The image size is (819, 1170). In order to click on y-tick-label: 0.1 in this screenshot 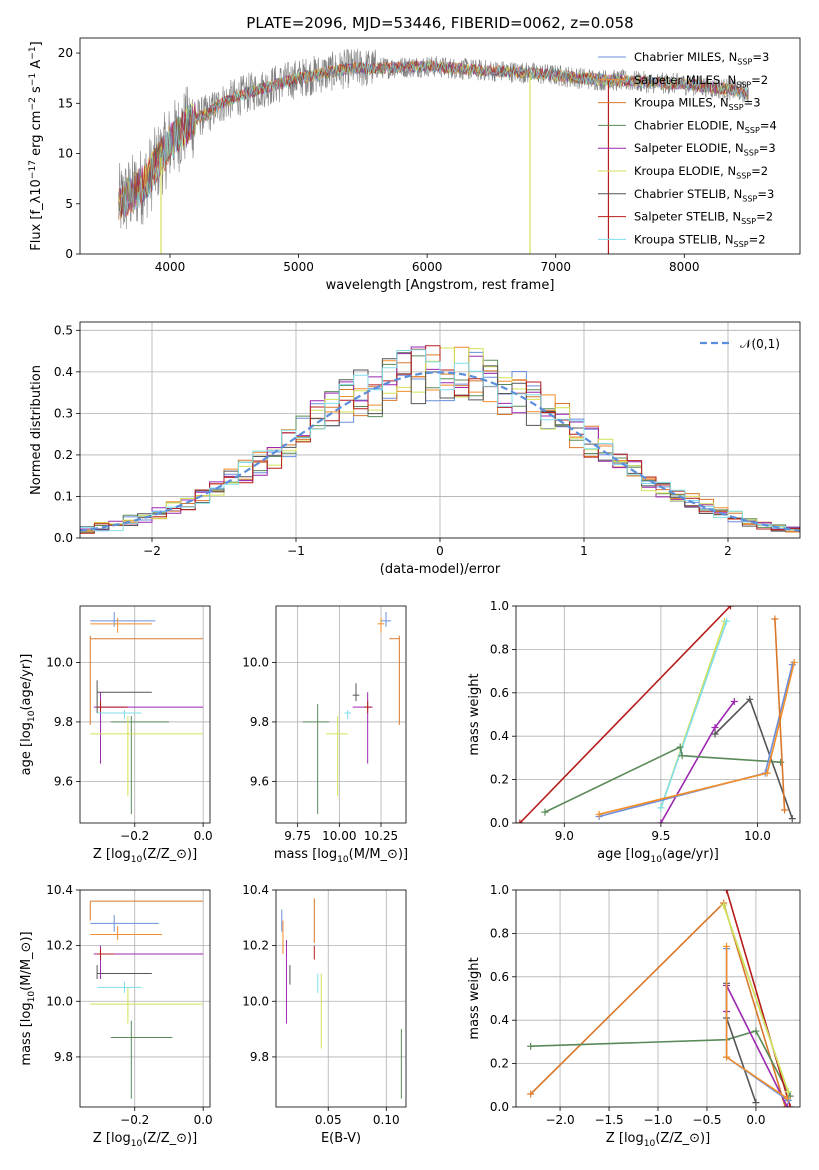, I will do `click(63, 496)`.